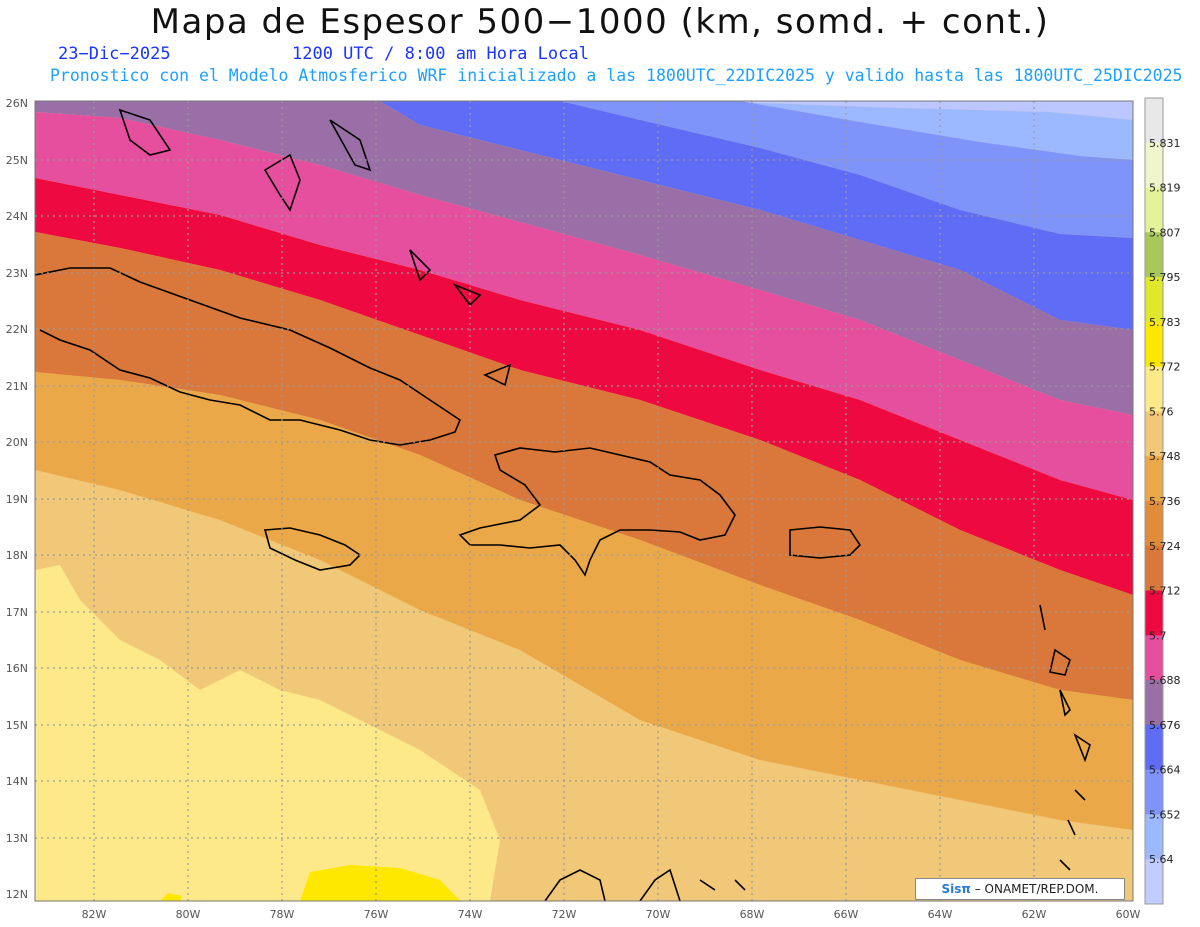 This screenshot has height=927, width=1200. I want to click on colorbar-label: 5.807, so click(1165, 232).